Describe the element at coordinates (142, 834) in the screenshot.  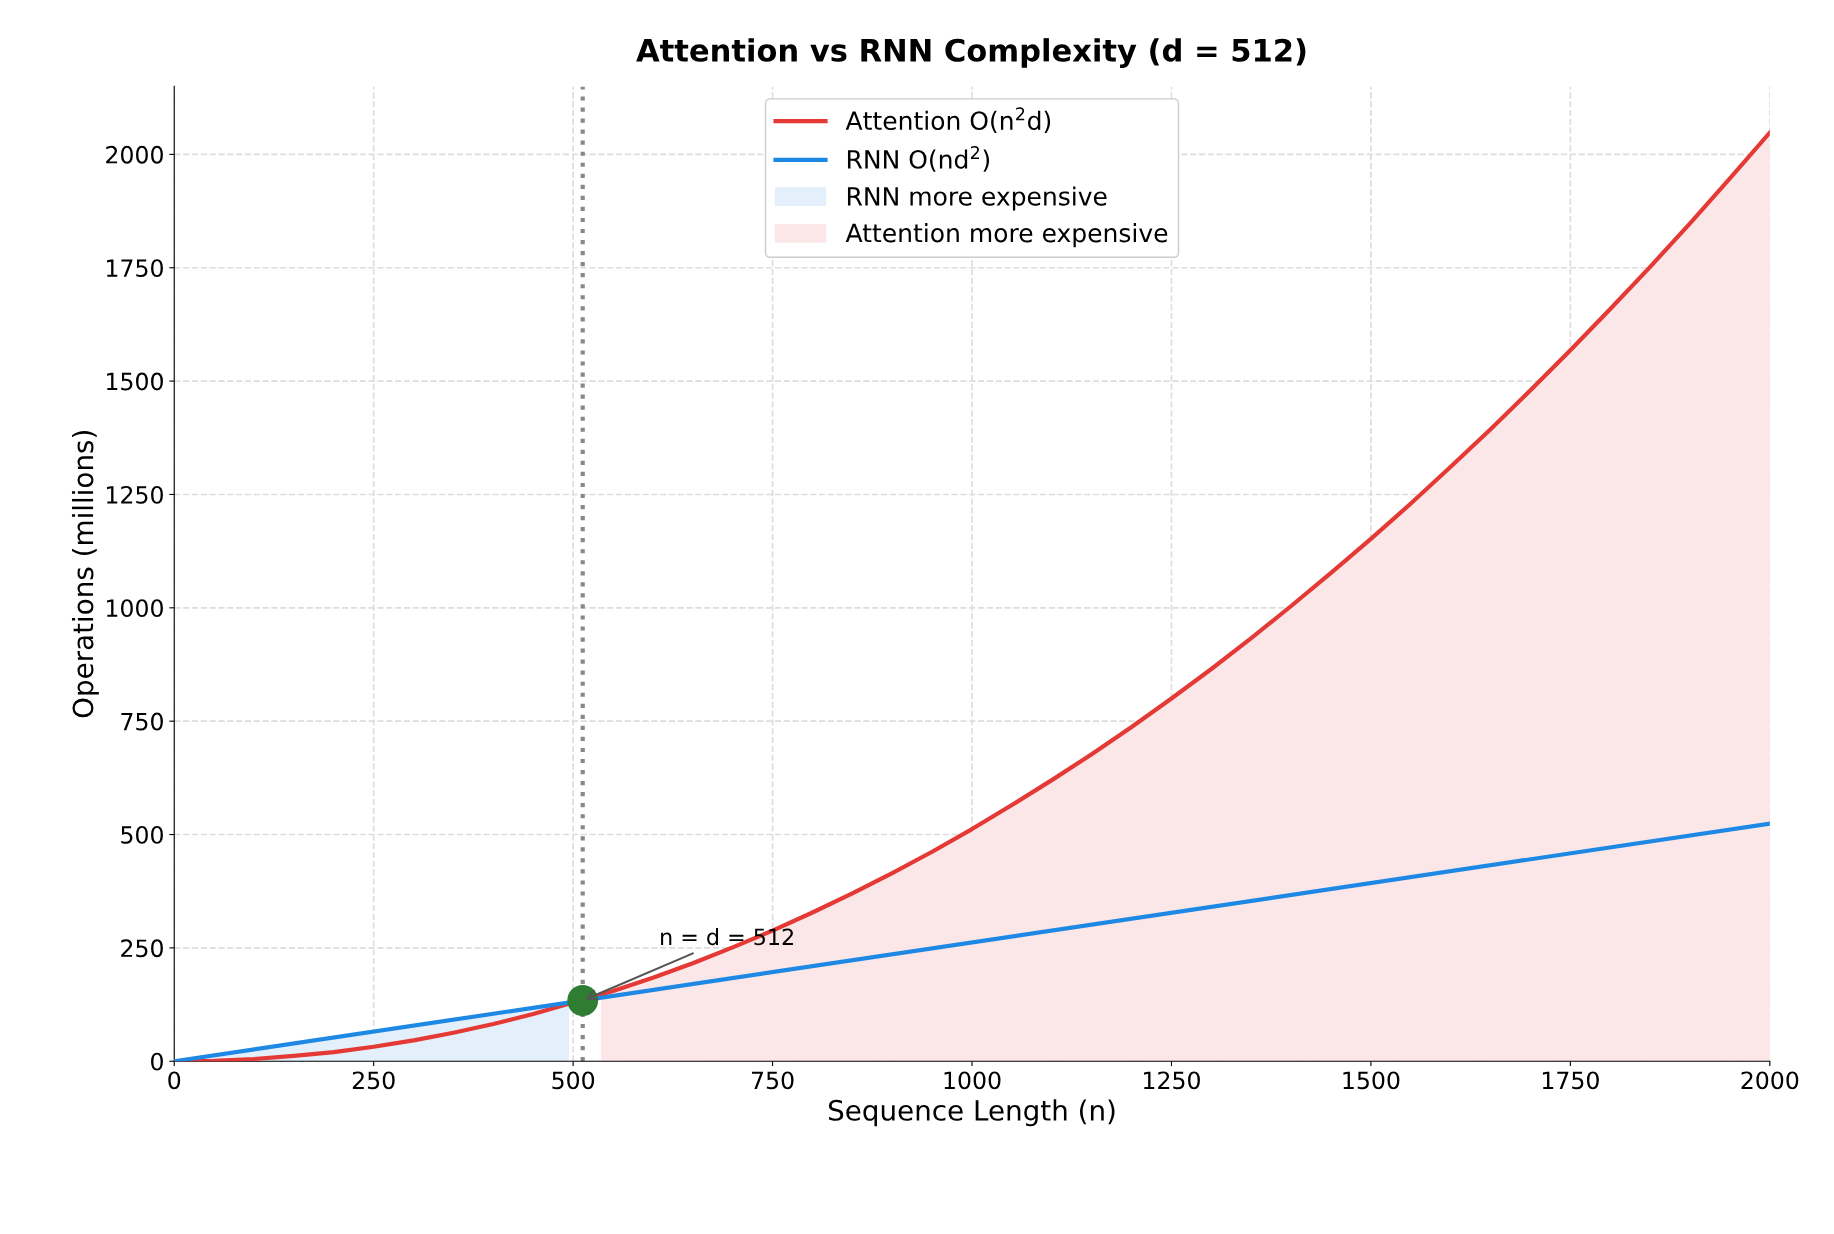
I see `y-tick-label: 500` at that location.